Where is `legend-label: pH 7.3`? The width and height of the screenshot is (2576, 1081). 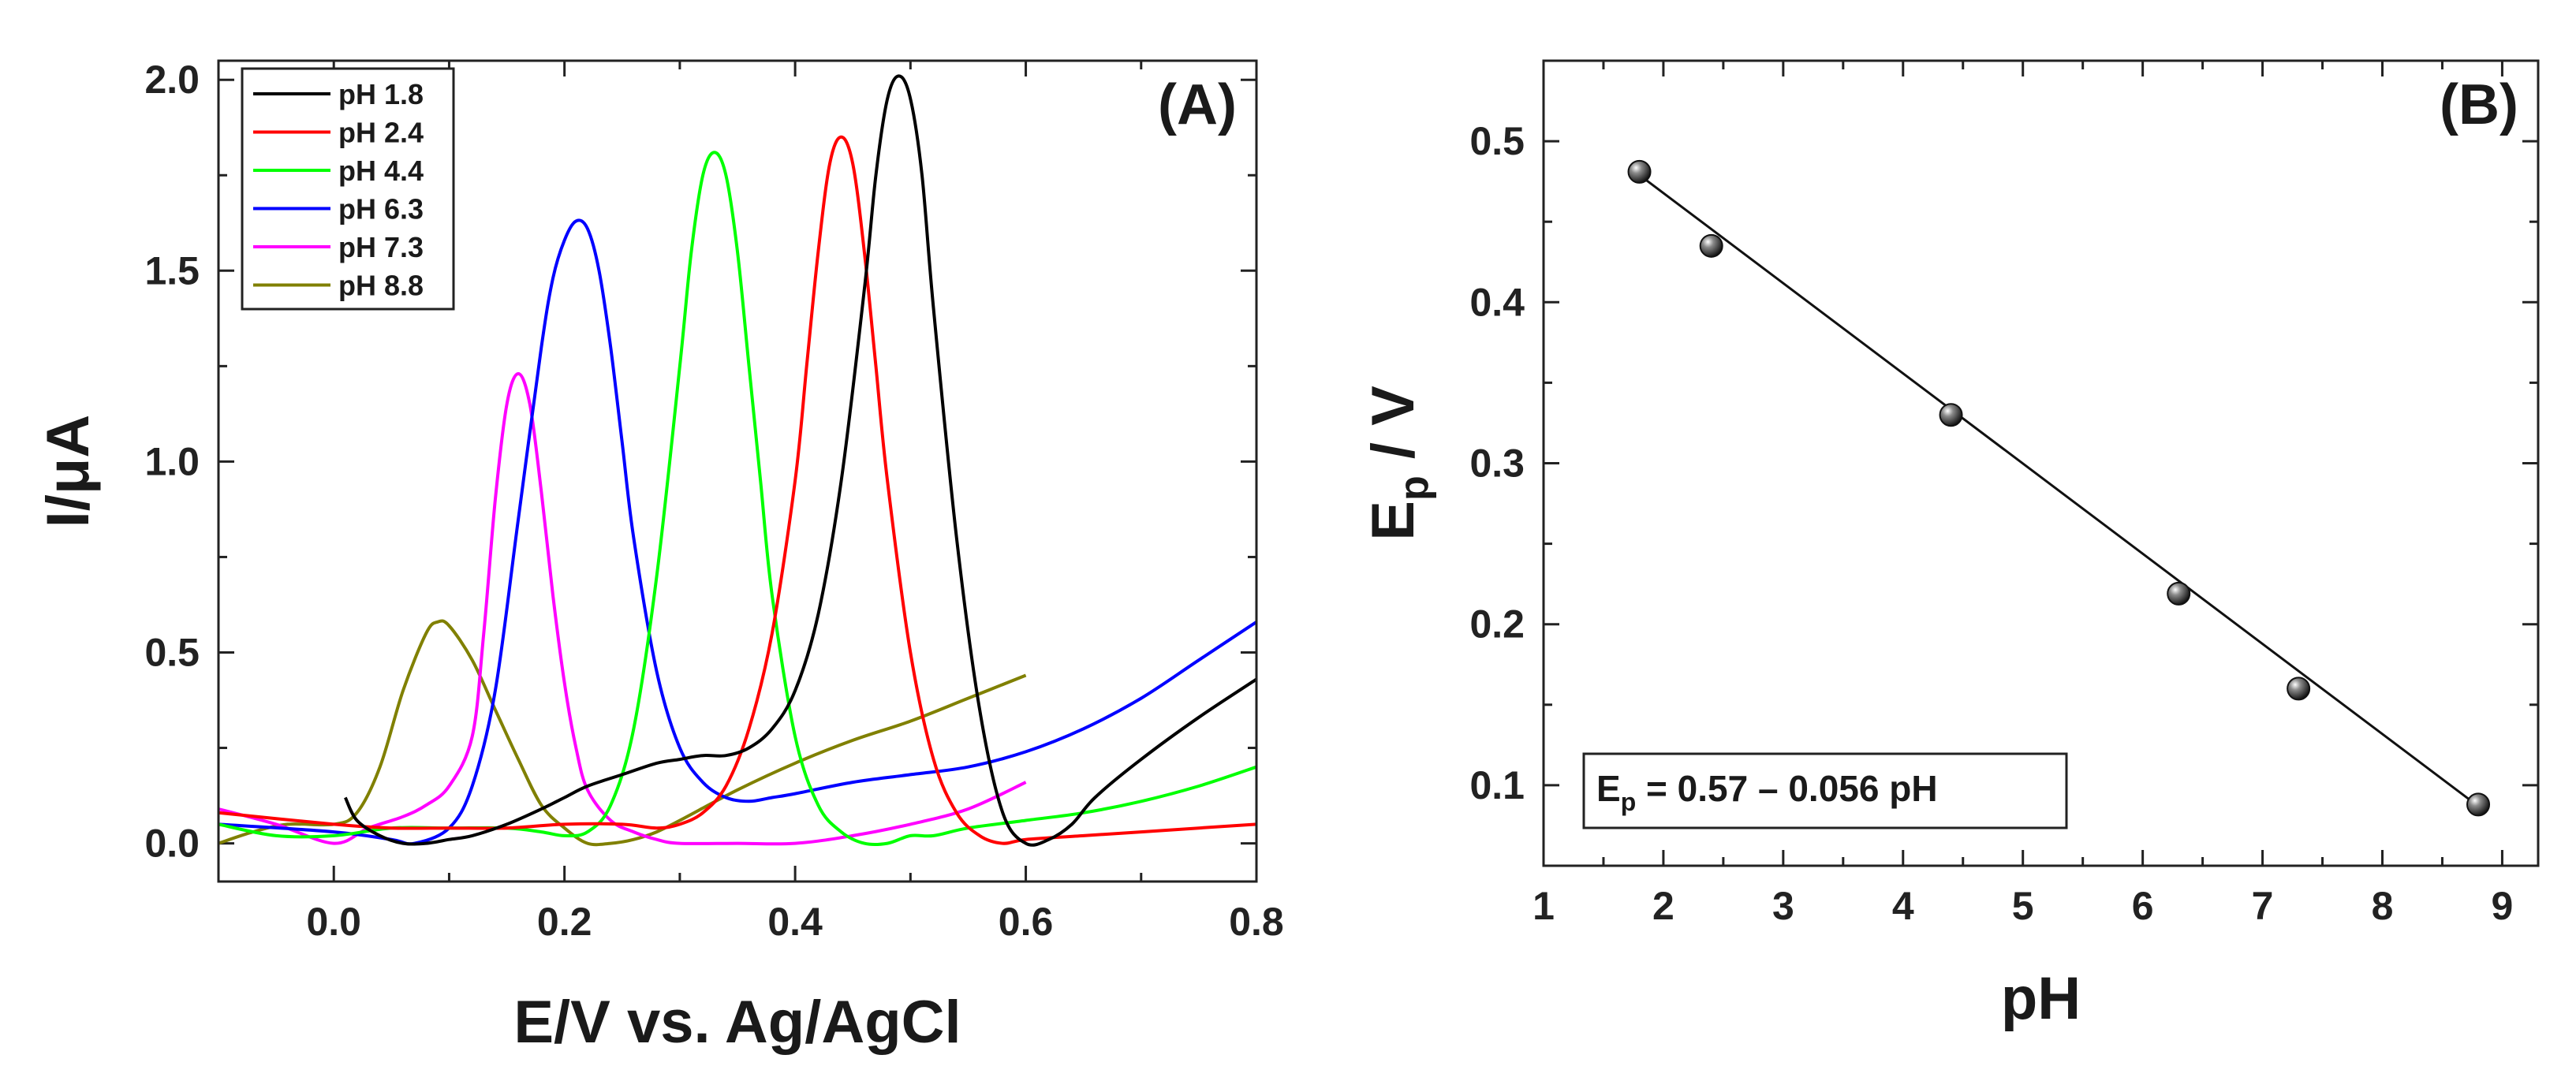 legend-label: pH 7.3 is located at coordinates (381, 247).